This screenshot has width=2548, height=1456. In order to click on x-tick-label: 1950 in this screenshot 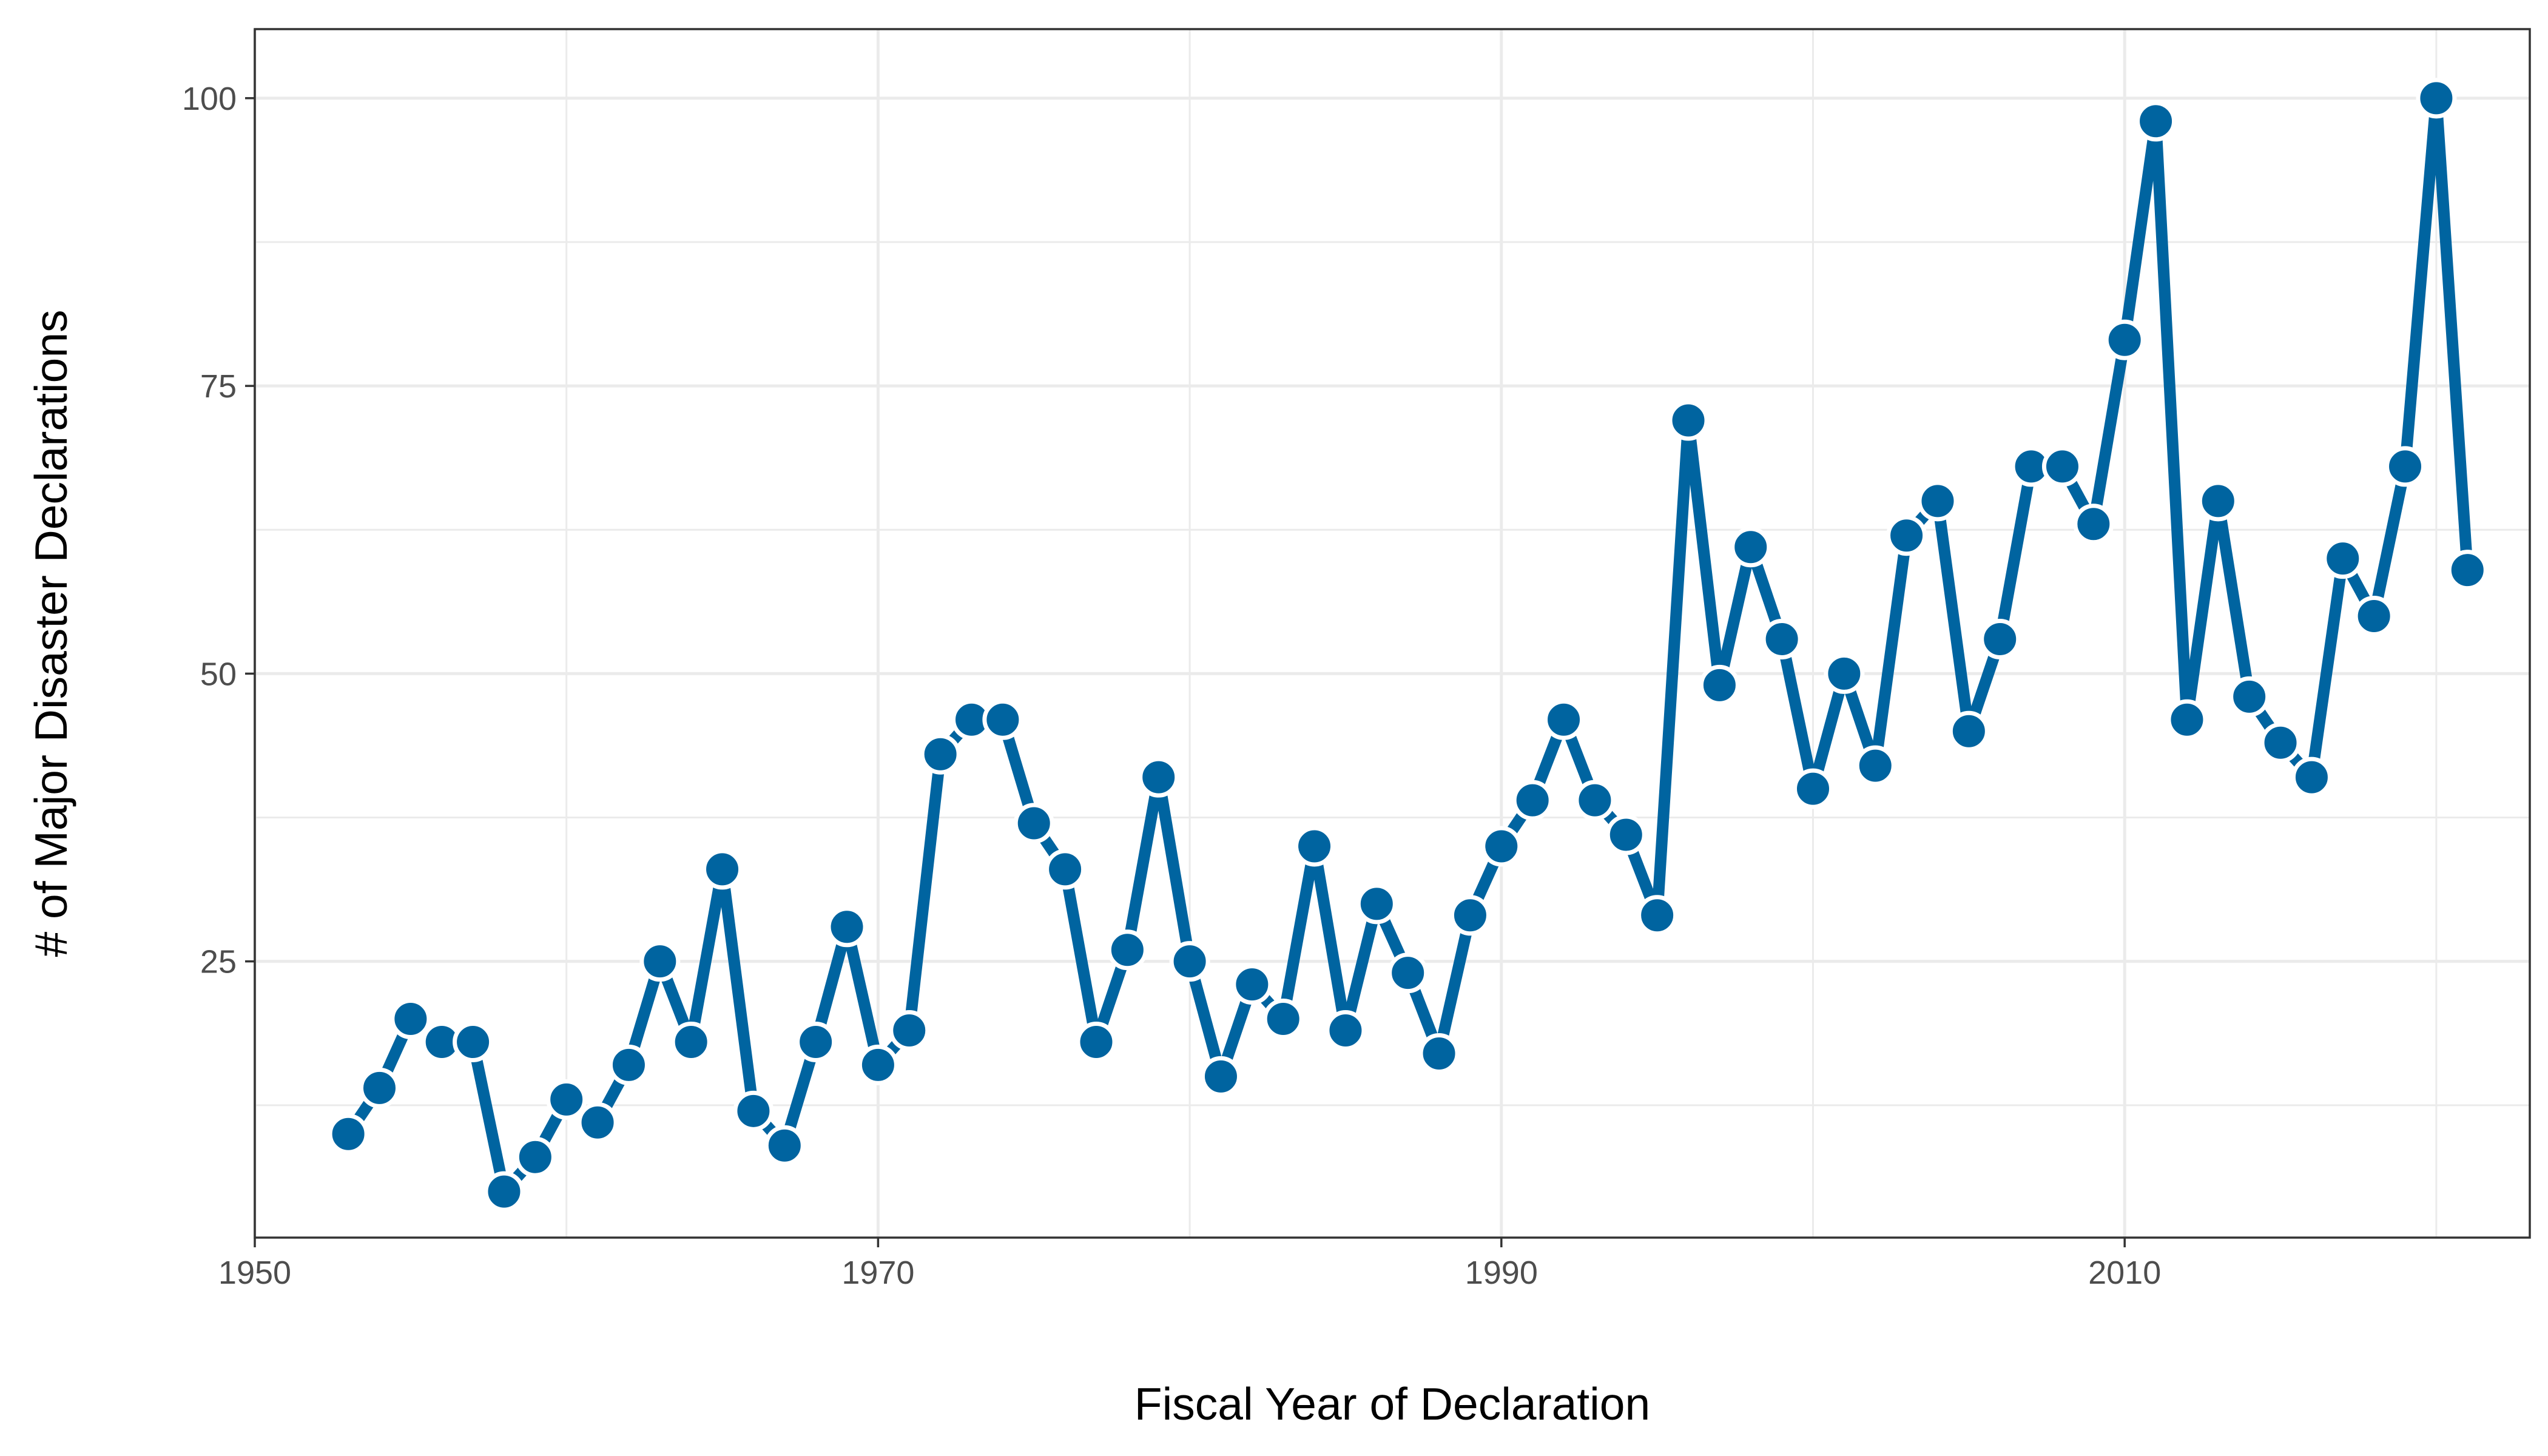, I will do `click(254, 1273)`.